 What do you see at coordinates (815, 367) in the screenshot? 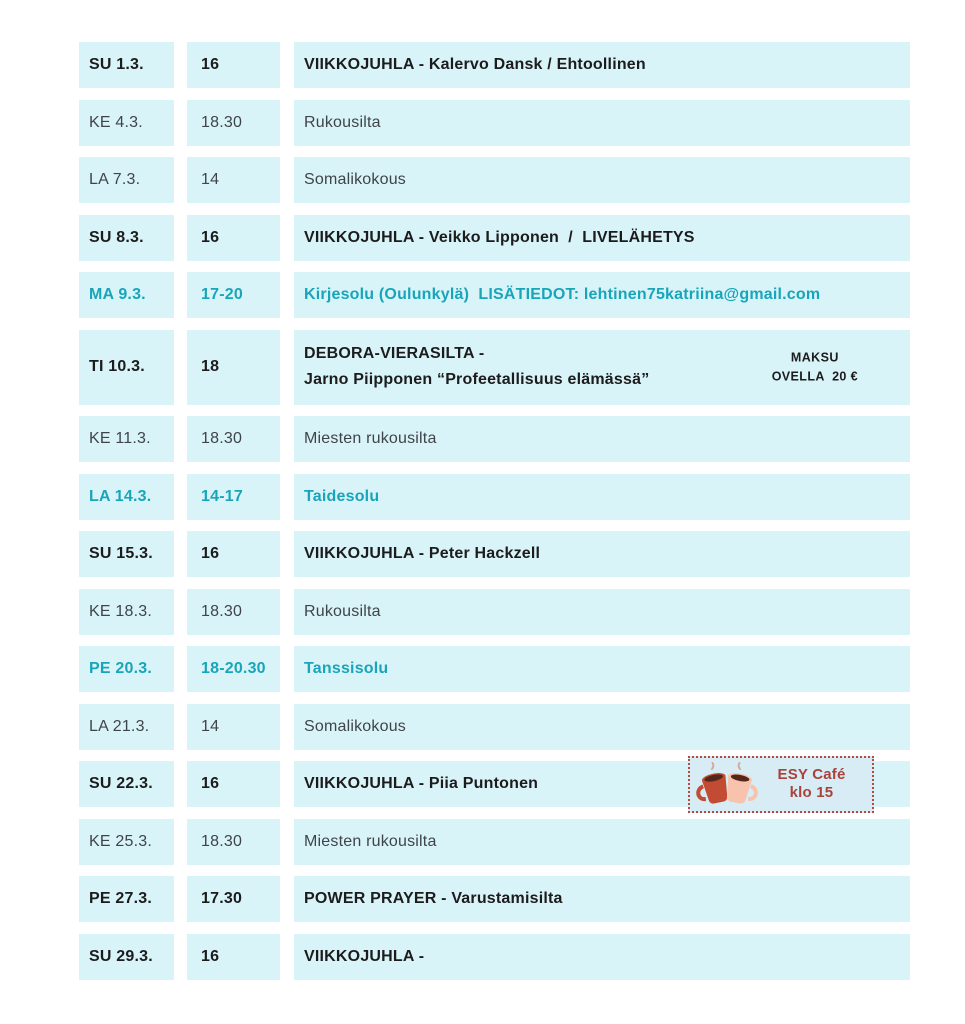
I see `price-note: MAKSU OVELLA 20 €` at bounding box center [815, 367].